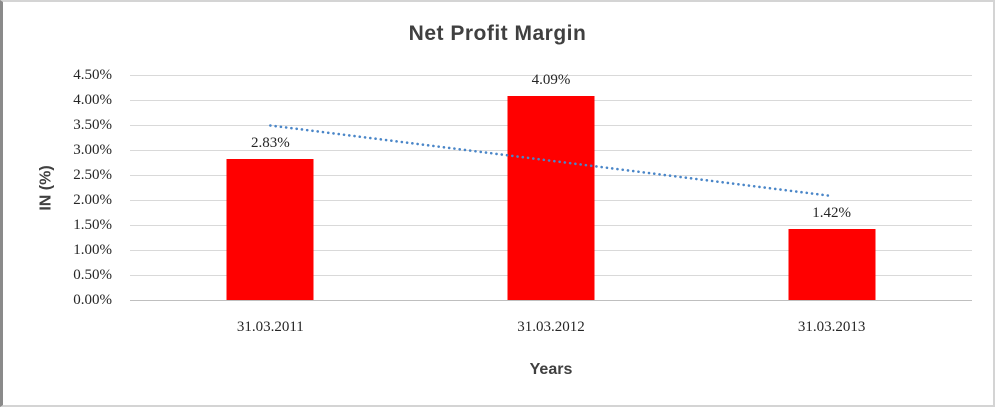  Describe the element at coordinates (551, 369) in the screenshot. I see `x-axis-title: Years` at that location.